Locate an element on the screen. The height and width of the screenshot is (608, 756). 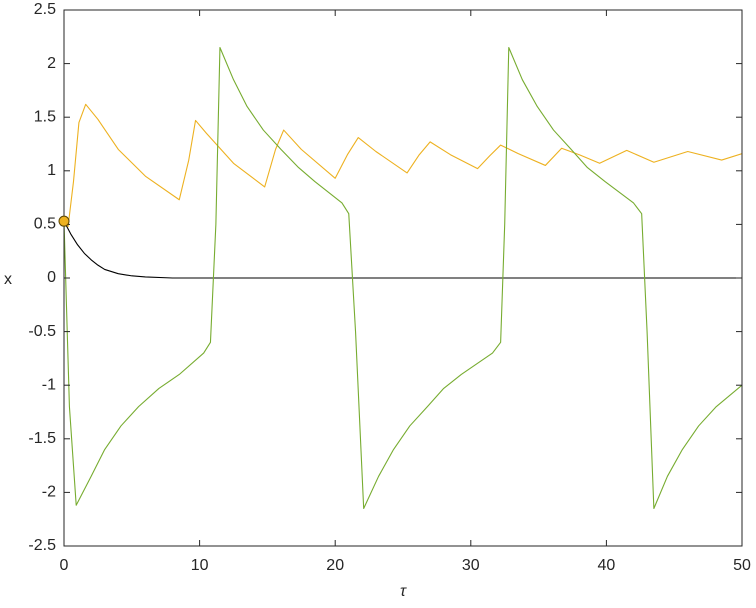
marker is located at coordinates (64, 221).